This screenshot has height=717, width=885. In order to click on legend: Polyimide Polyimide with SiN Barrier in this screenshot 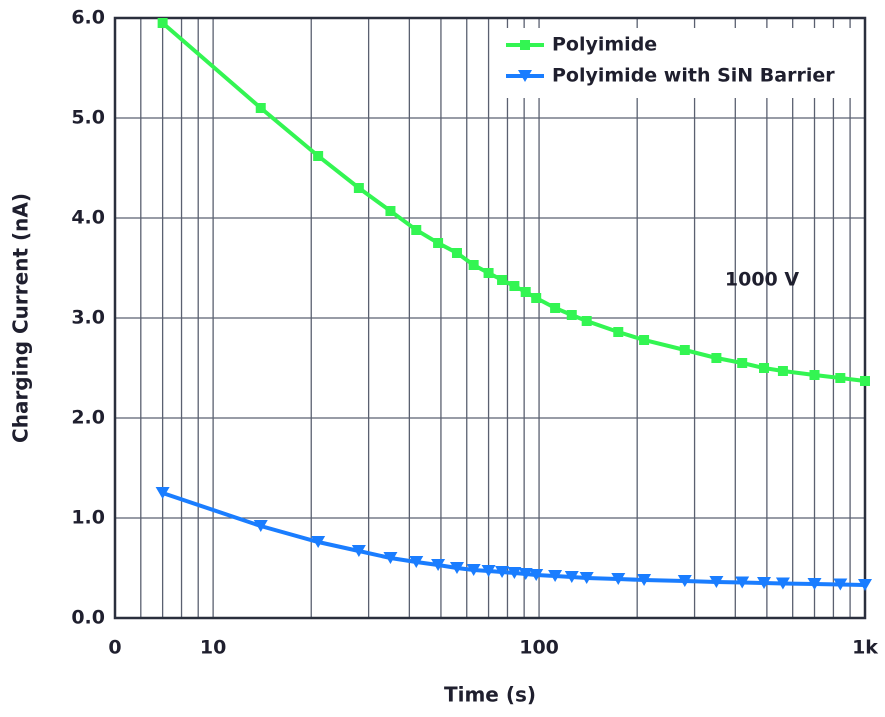, I will do `click(679, 63)`.